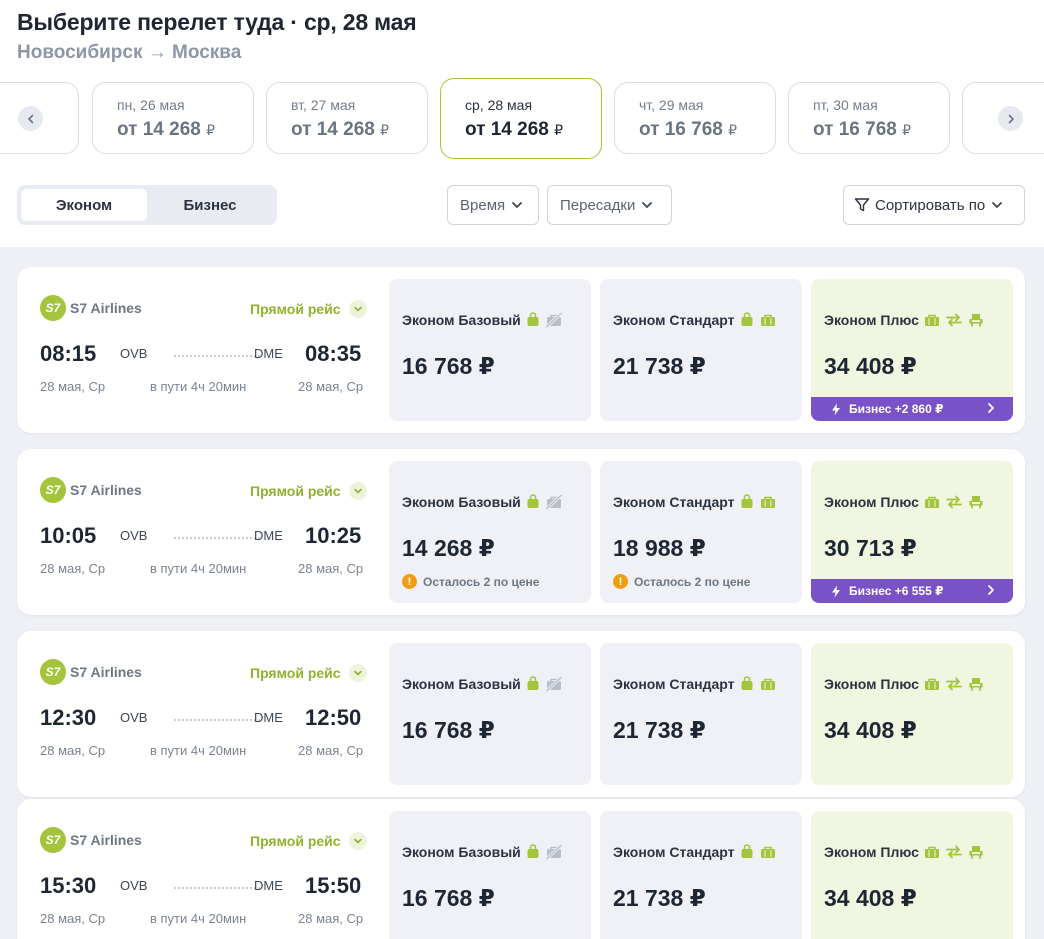 This screenshot has width=1044, height=939. What do you see at coordinates (934, 205) in the screenshot?
I see `sort-dropdown: Сортировать по` at bounding box center [934, 205].